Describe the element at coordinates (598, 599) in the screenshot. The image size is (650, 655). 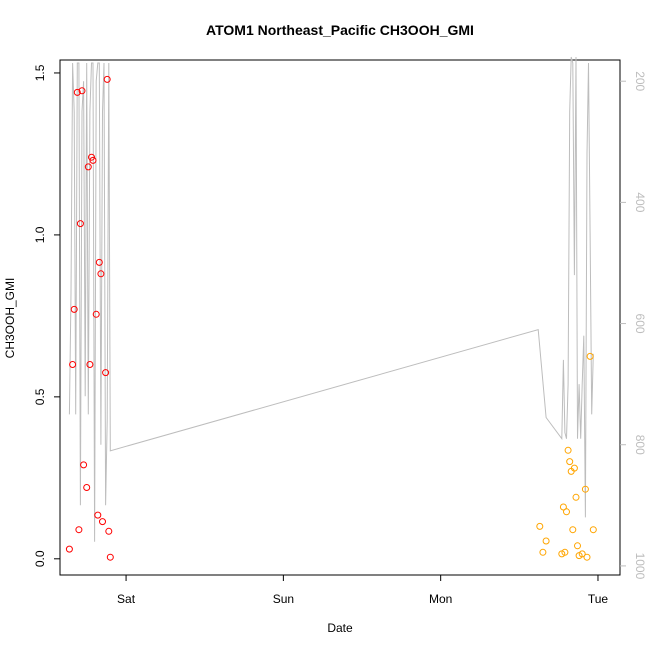
I see `x-tick-label: Tue` at that location.